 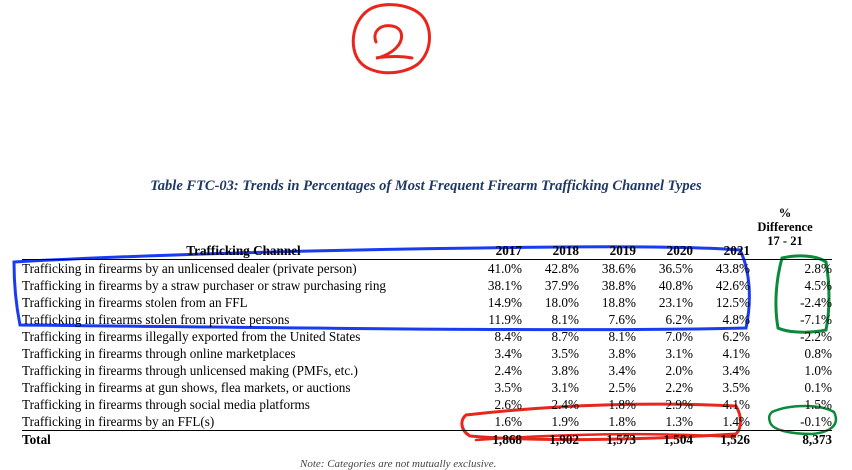 What do you see at coordinates (505, 319) in the screenshot?
I see `value-cell: 11.9%` at bounding box center [505, 319].